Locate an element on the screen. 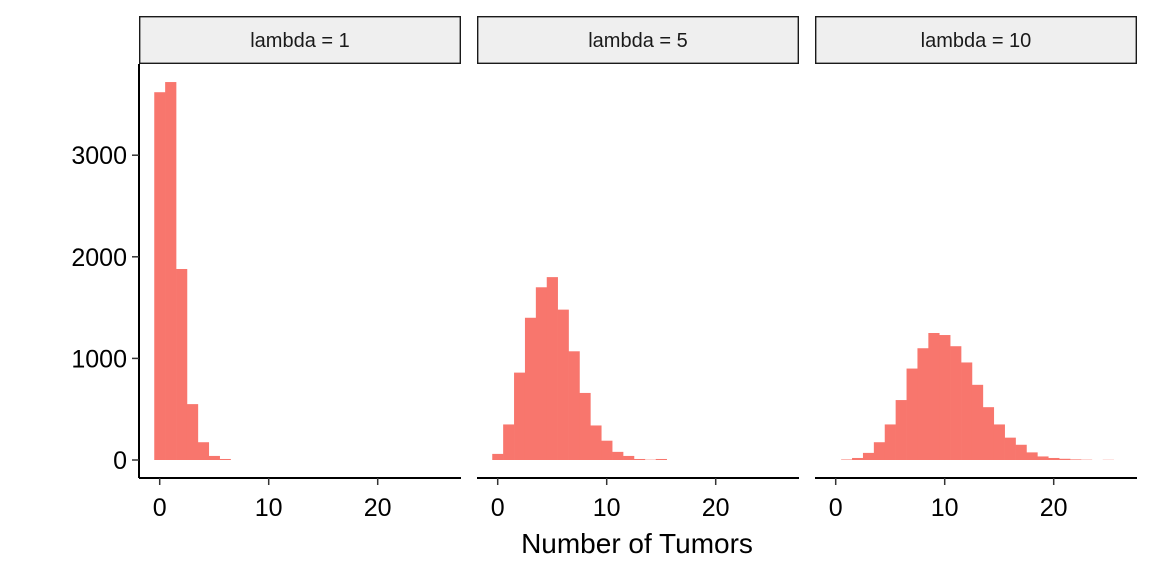 The height and width of the screenshot is (576, 1152). strip-label: lambda = 10 is located at coordinates (976, 41).